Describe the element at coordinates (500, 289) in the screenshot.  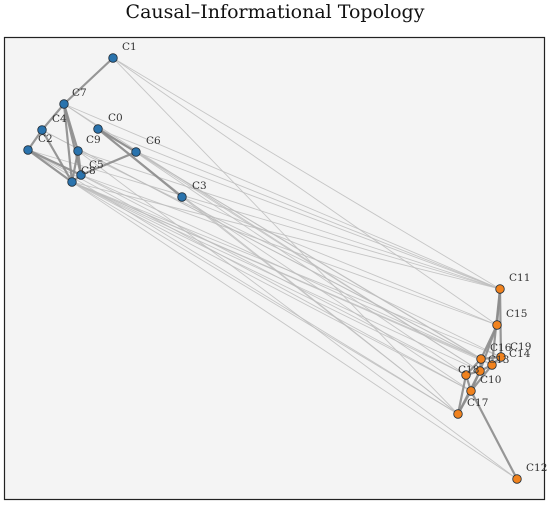
I see `node-c11` at that location.